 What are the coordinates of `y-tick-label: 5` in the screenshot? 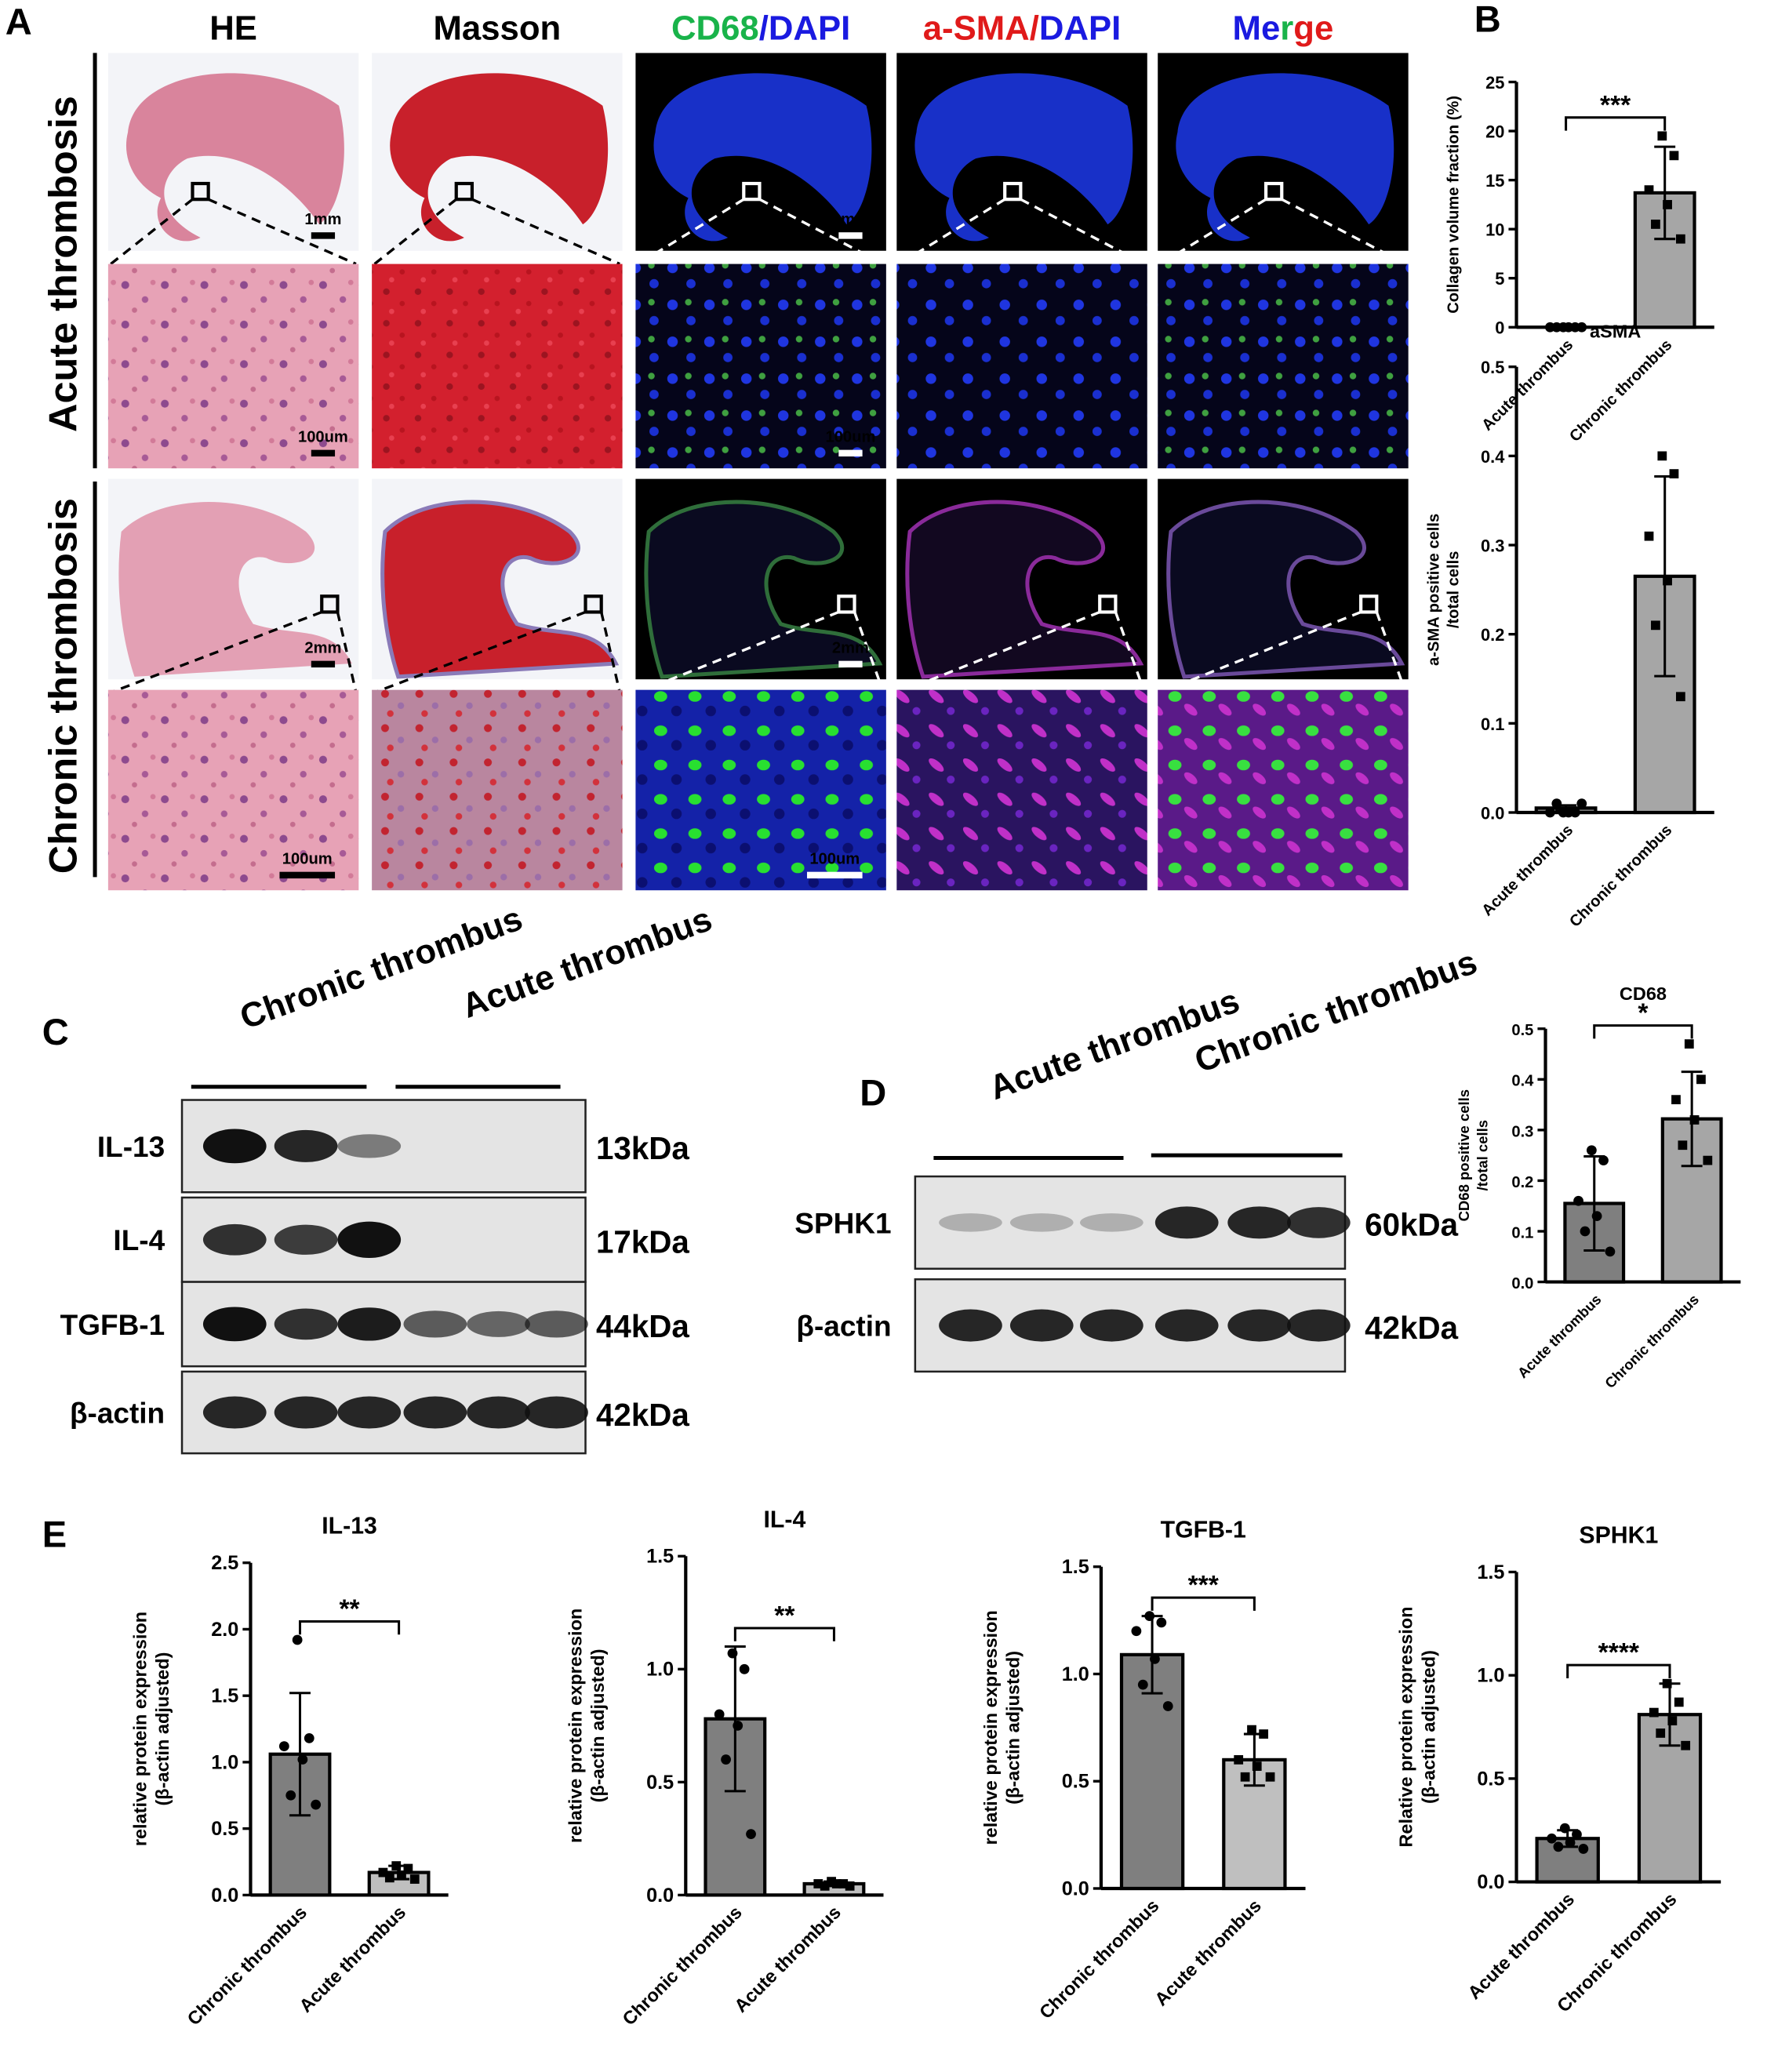 It's located at (1499, 279).